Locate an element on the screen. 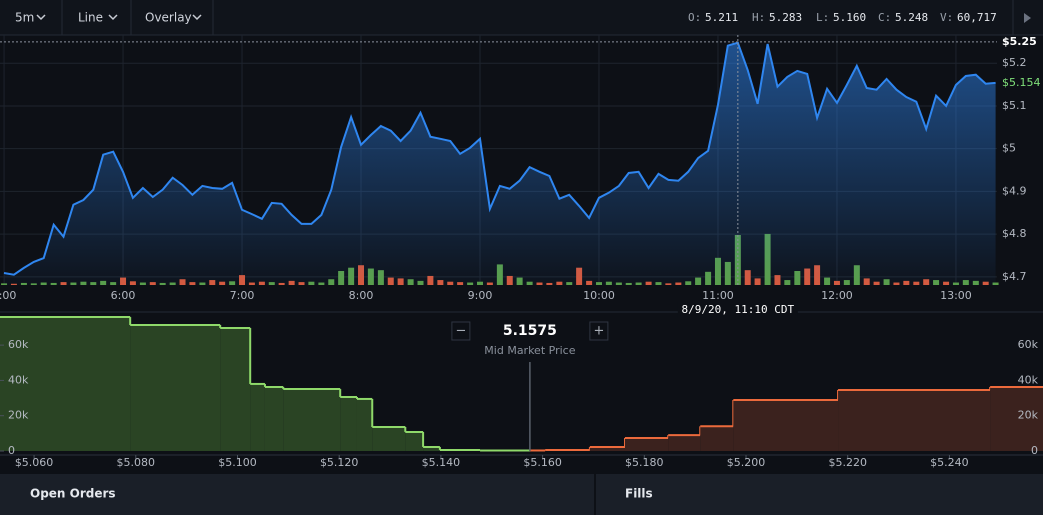  x-tick-label: $5.200 is located at coordinates (746, 462).